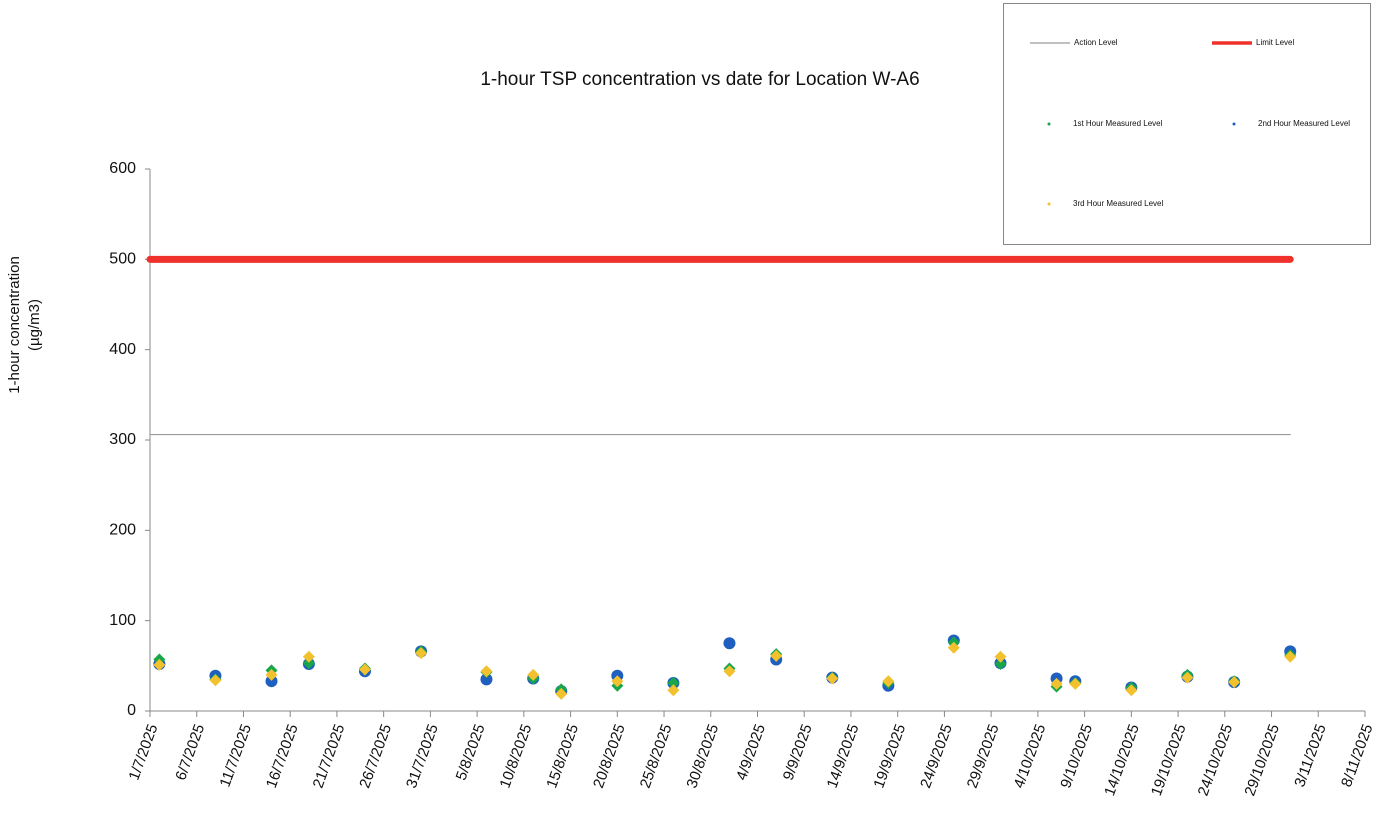 The height and width of the screenshot is (823, 1379). What do you see at coordinates (1030, 756) in the screenshot?
I see `x-tick-label: 4/10/2025` at bounding box center [1030, 756].